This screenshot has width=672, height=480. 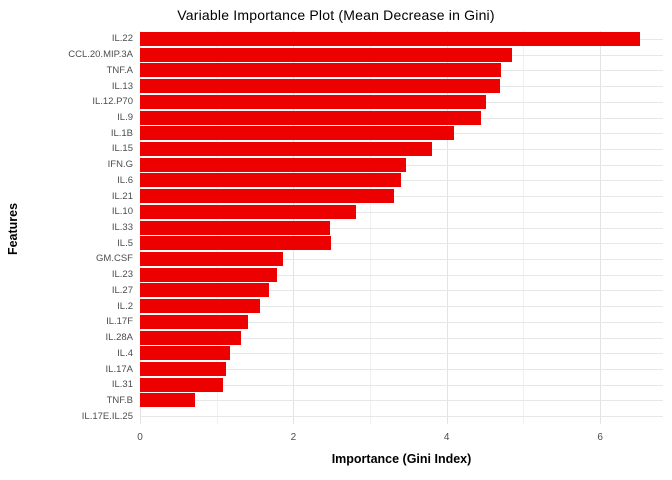 I want to click on y-tick-label: IL.13, so click(x=122, y=86).